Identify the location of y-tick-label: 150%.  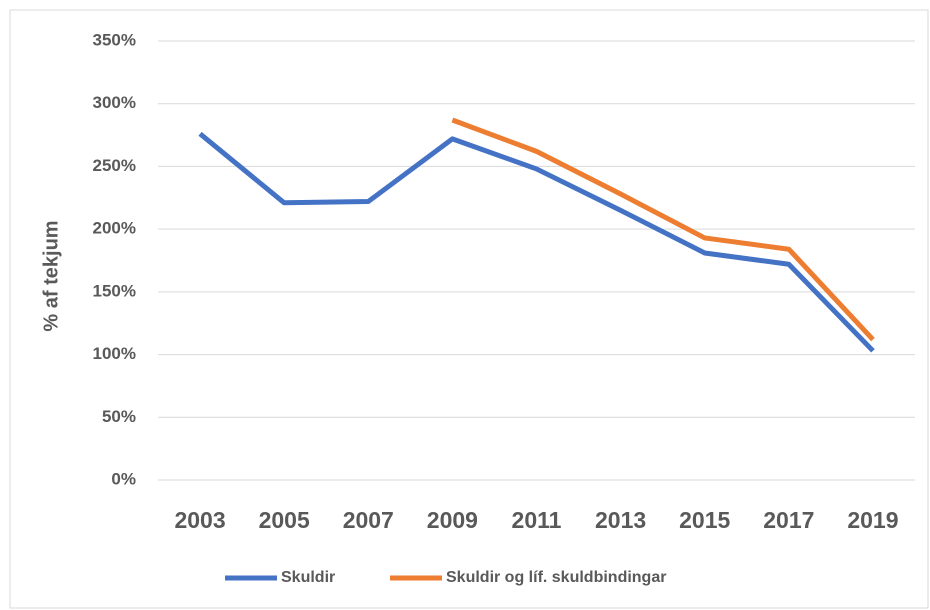
(114, 290).